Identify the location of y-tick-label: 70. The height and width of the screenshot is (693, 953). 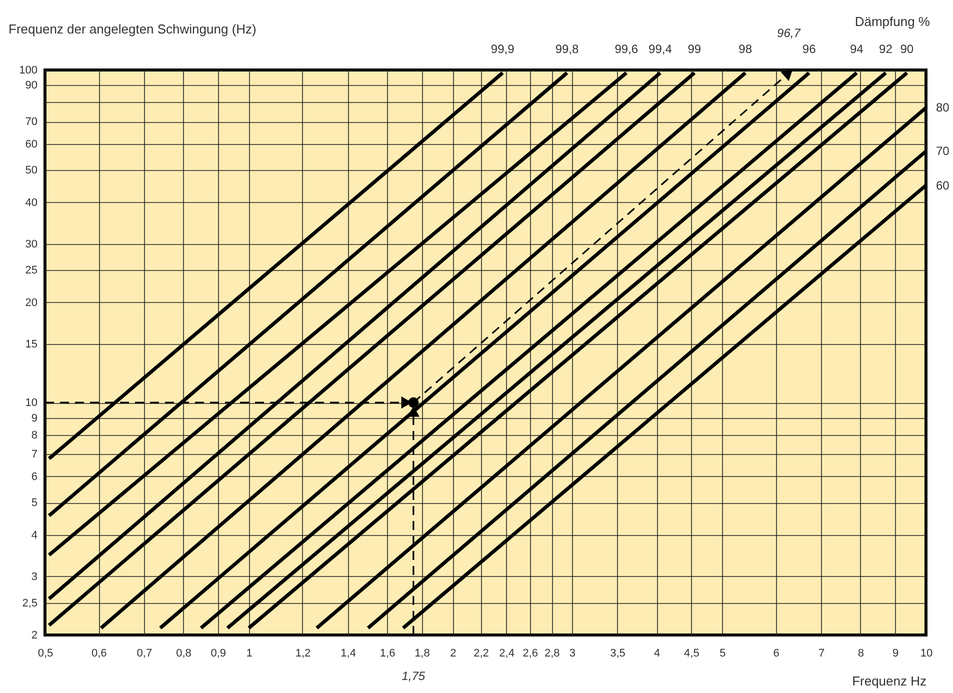
(31, 122).